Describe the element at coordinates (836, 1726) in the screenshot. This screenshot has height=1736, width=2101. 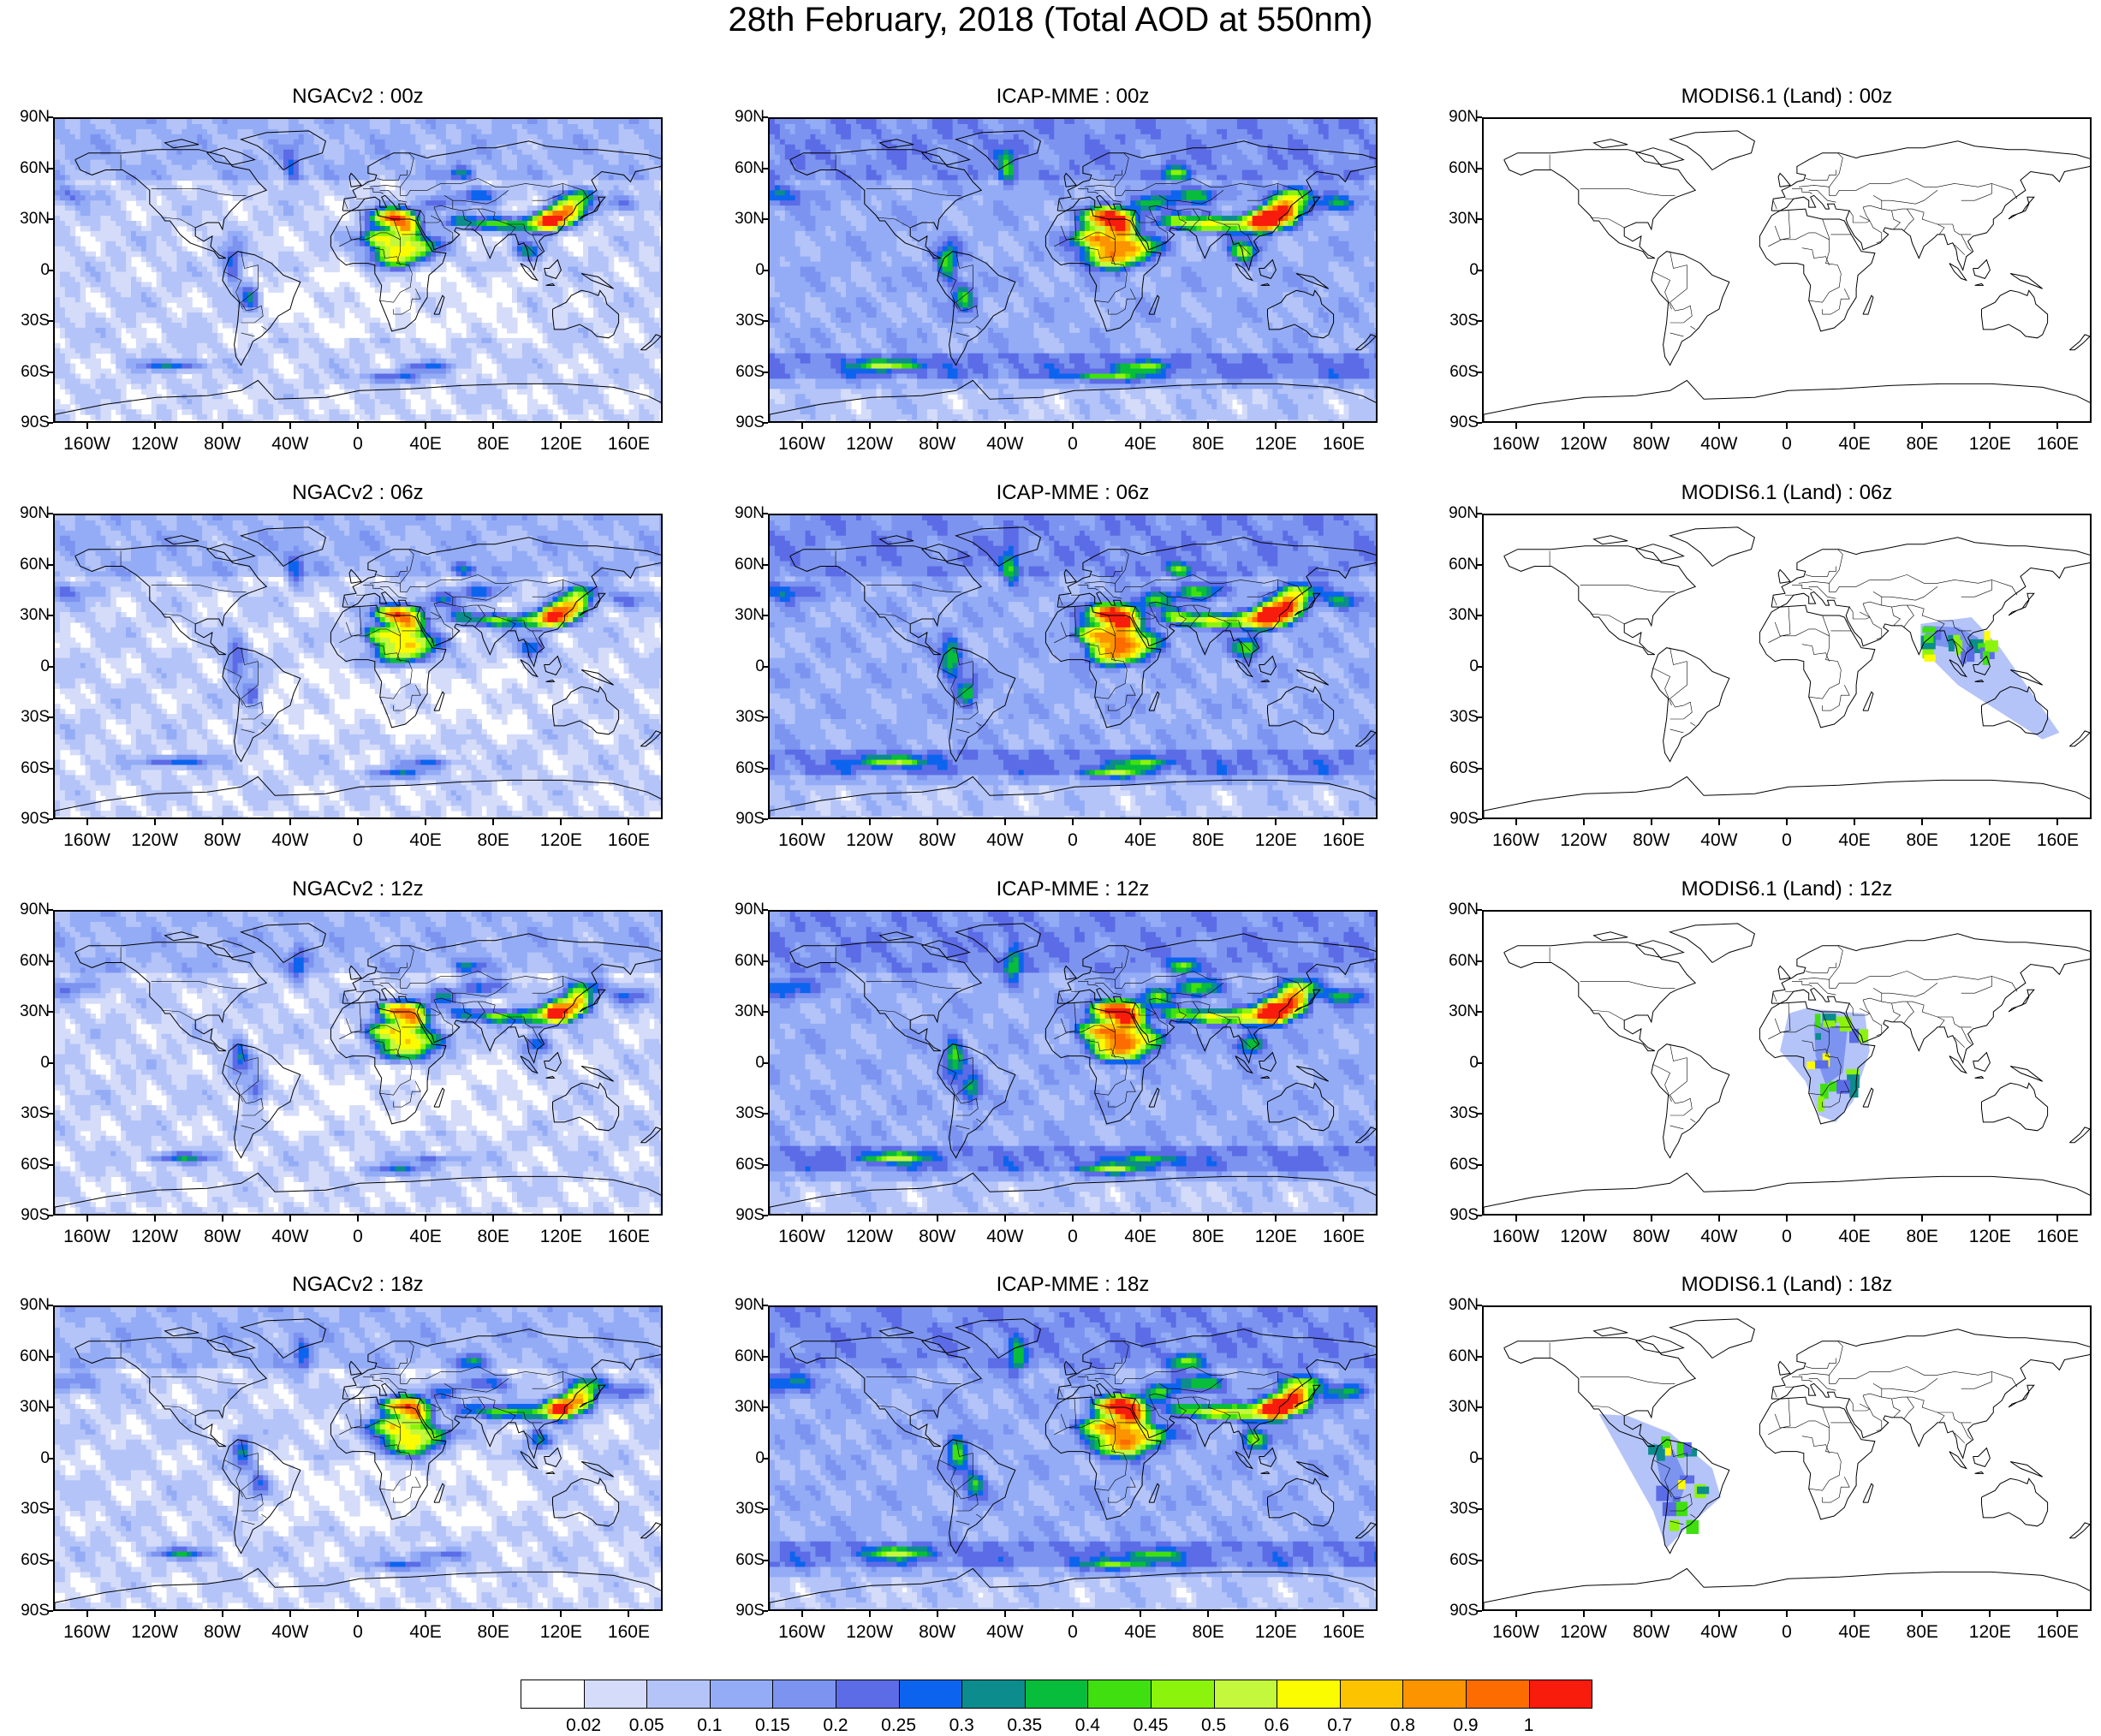
I see `colorbar-label: 0.2` at that location.